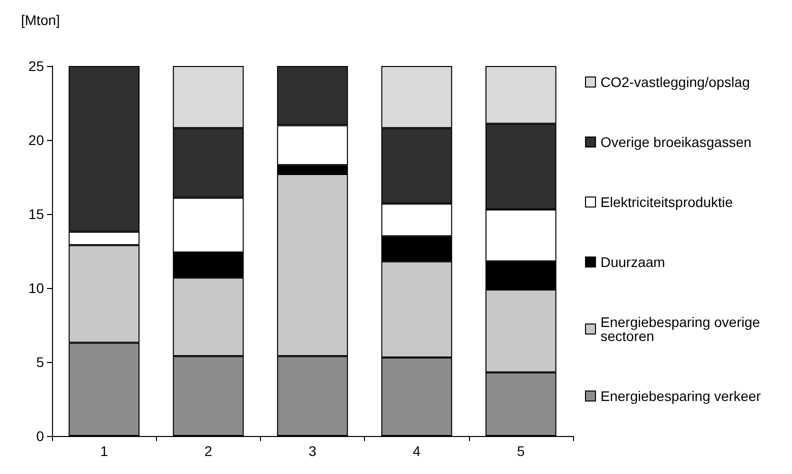 Image resolution: width=792 pixels, height=474 pixels. What do you see at coordinates (682, 329) in the screenshot?
I see `legend-label: Energiebesparing overige sectoren` at bounding box center [682, 329].